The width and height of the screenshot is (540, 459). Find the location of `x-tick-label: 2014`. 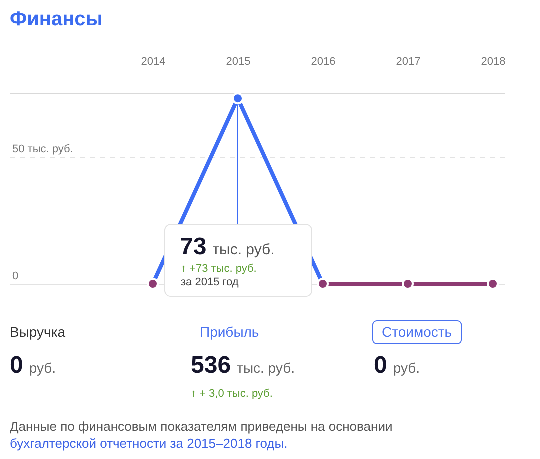

x-tick-label: 2014 is located at coordinates (153, 62).